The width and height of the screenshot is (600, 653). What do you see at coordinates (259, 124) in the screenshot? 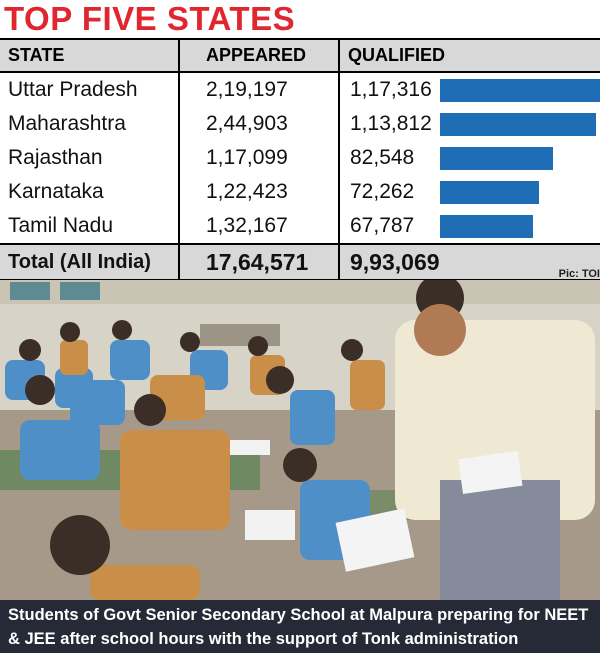
I see `appeared-value: 2,44,903` at bounding box center [259, 124].